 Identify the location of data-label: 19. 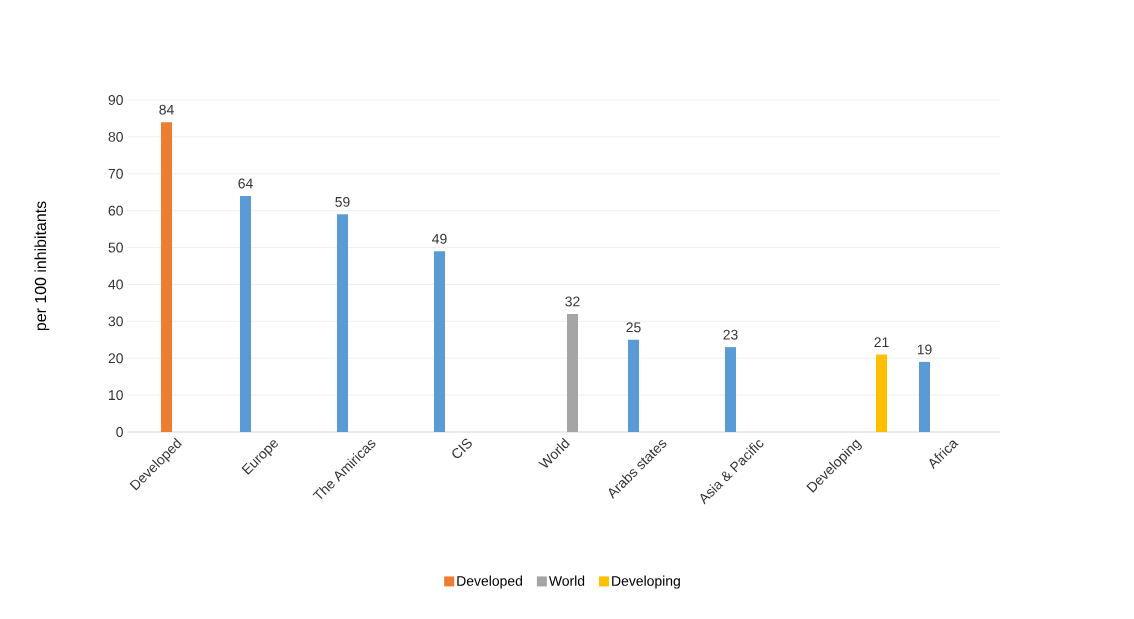
(924, 349).